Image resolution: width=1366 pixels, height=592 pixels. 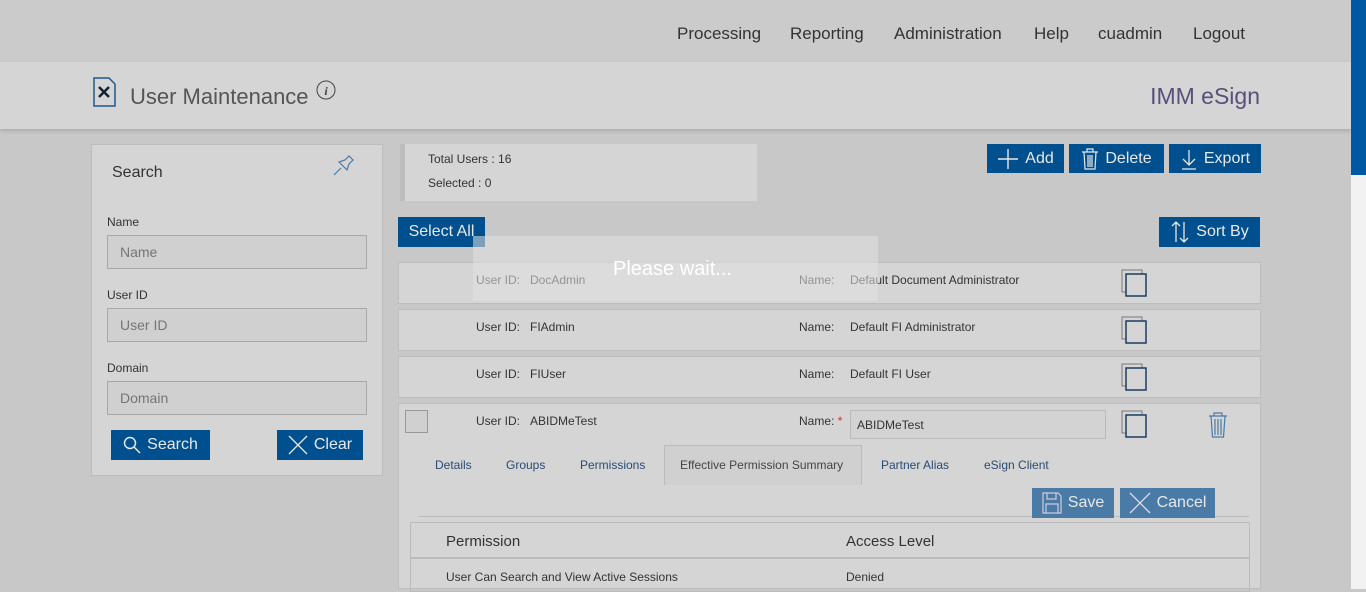 I want to click on userid-label: User ID, so click(x=127, y=295).